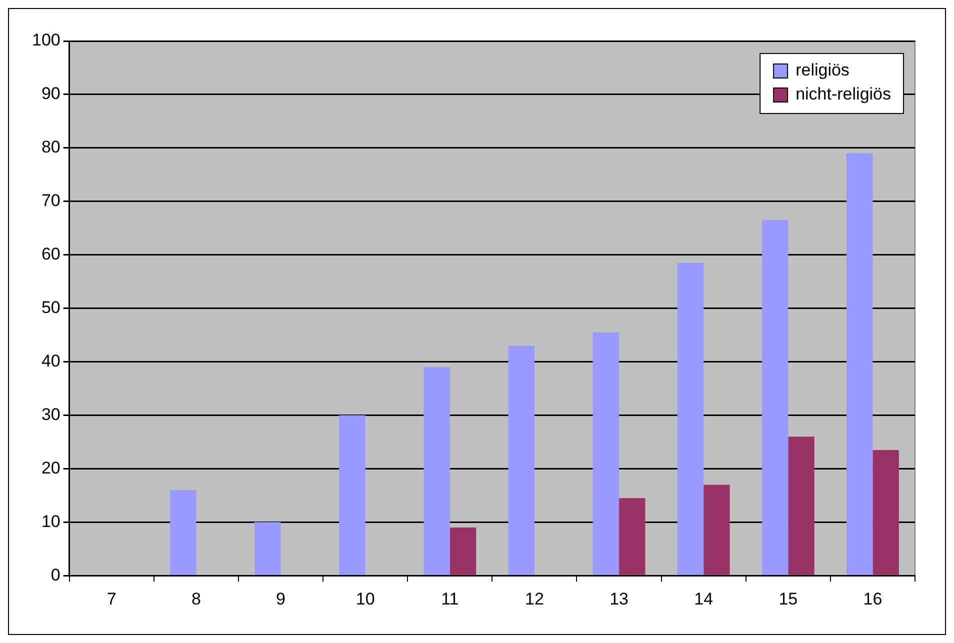 This screenshot has width=954, height=643. I want to click on legend-label: religiös, so click(823, 70).